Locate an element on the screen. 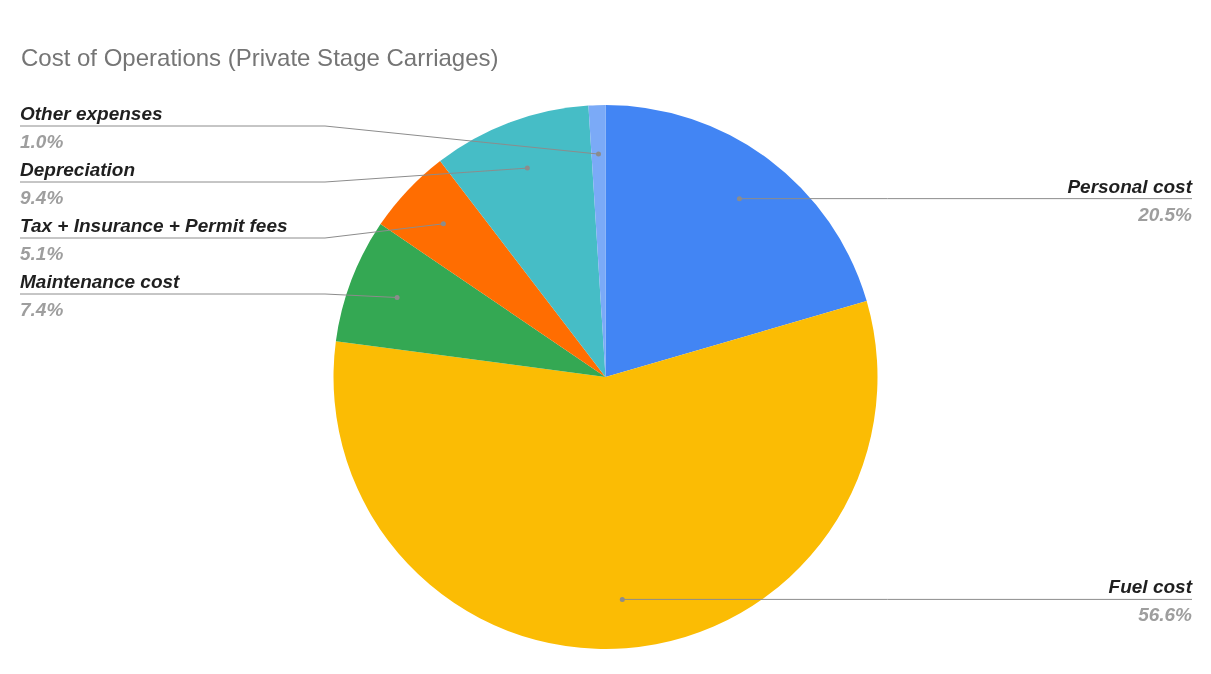  slice-label: Fuel cost is located at coordinates (1150, 587).